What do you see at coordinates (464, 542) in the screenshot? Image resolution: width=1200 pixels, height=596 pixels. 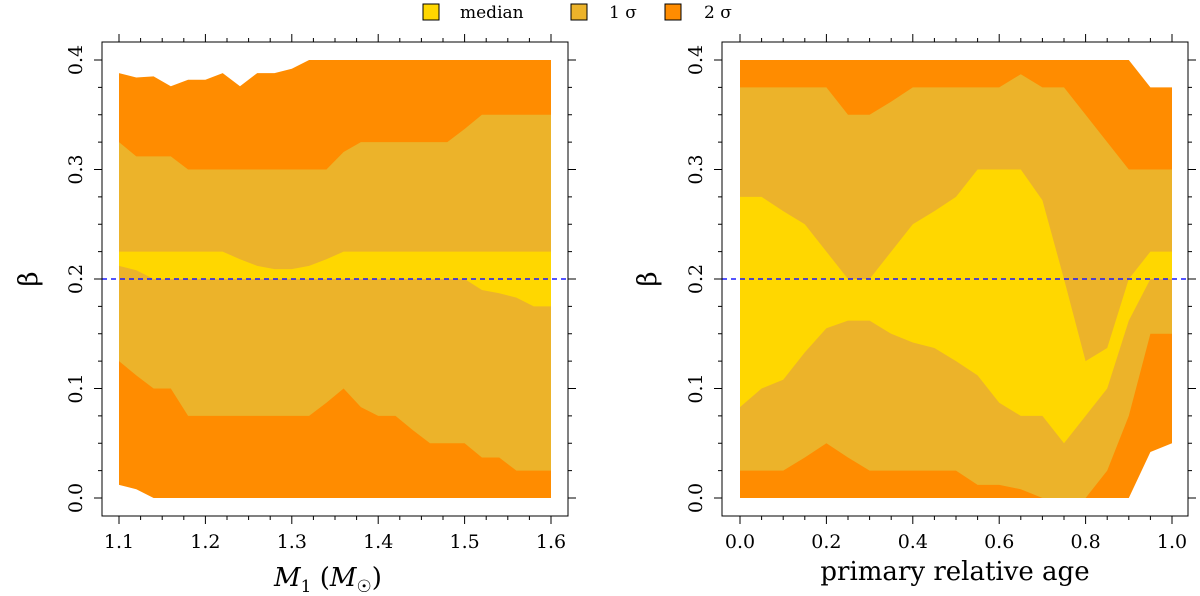 I see `x-tick-label-mass: 1.5` at bounding box center [464, 542].